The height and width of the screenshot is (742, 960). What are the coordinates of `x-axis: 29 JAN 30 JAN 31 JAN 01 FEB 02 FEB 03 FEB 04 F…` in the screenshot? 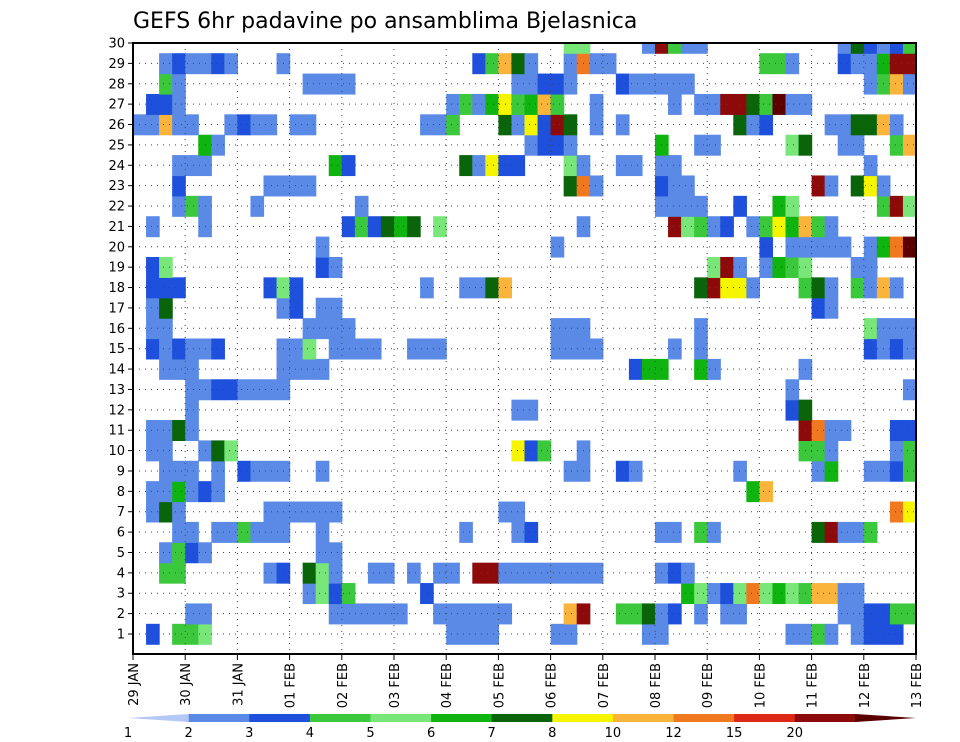 It's located at (526, 681).